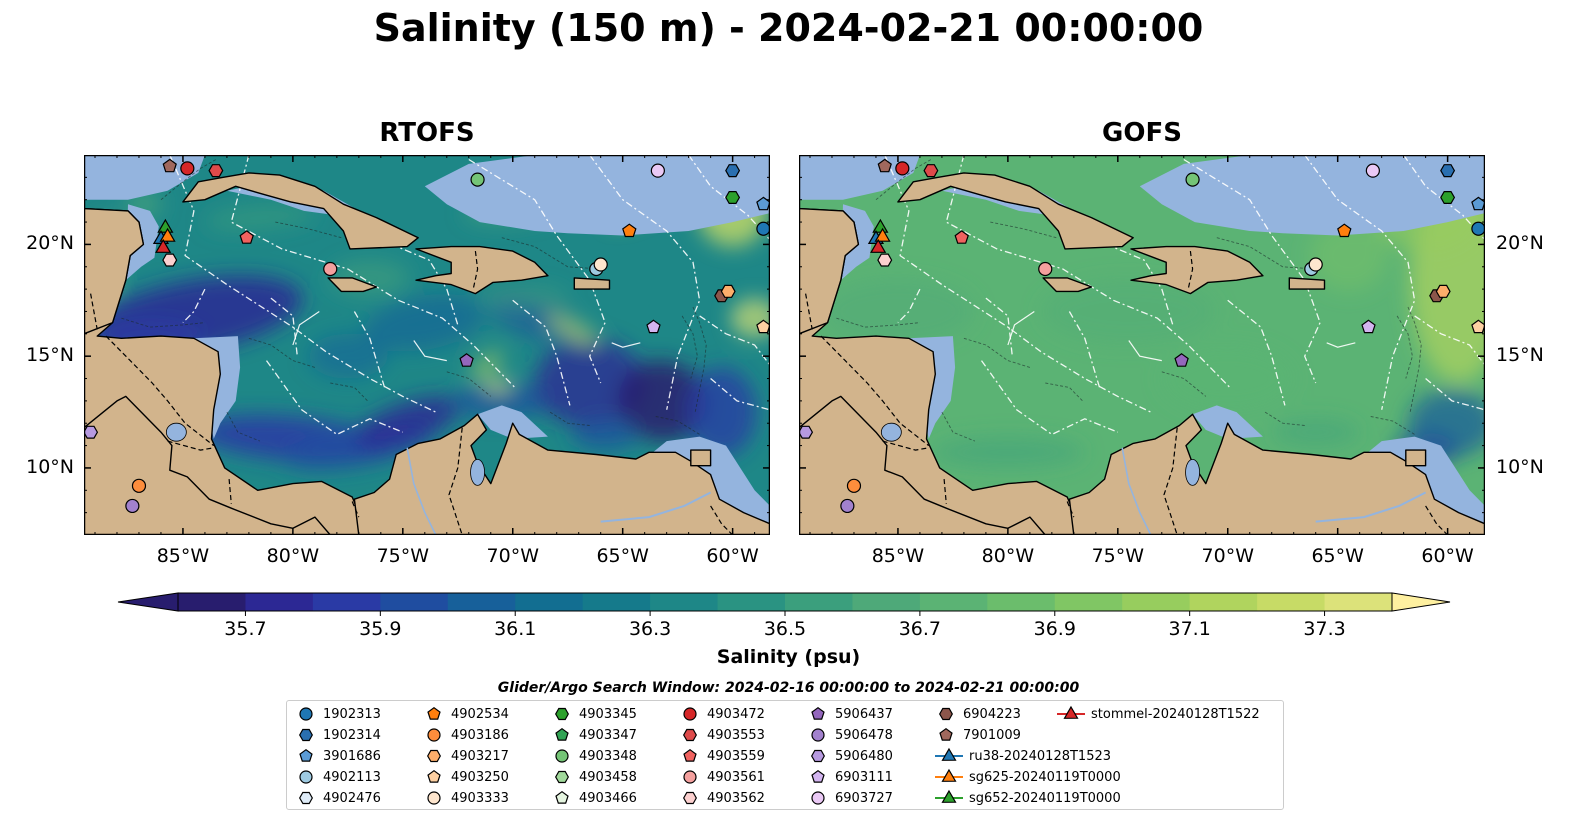 Image resolution: width=1577 pixels, height=826 pixels. What do you see at coordinates (722, 756) in the screenshot?
I see `legend-entry: 4903559` at bounding box center [722, 756].